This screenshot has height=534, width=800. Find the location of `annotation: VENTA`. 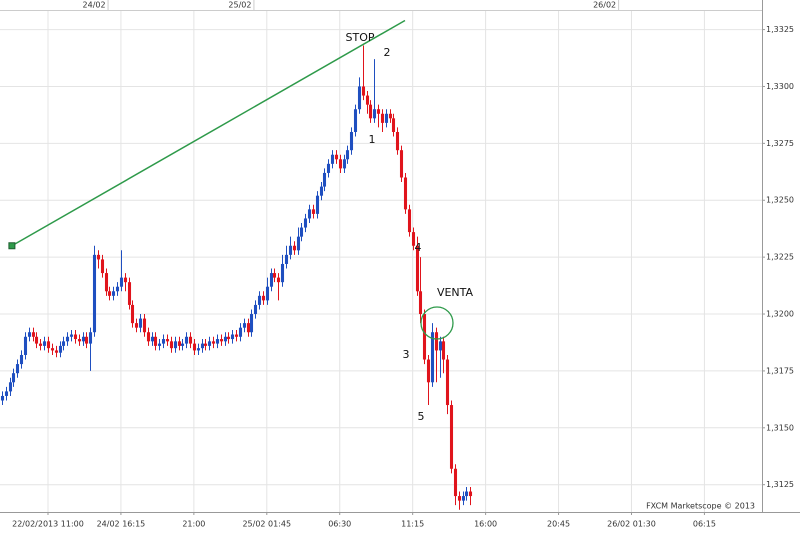

annotation: VENTA is located at coordinates (455, 292).